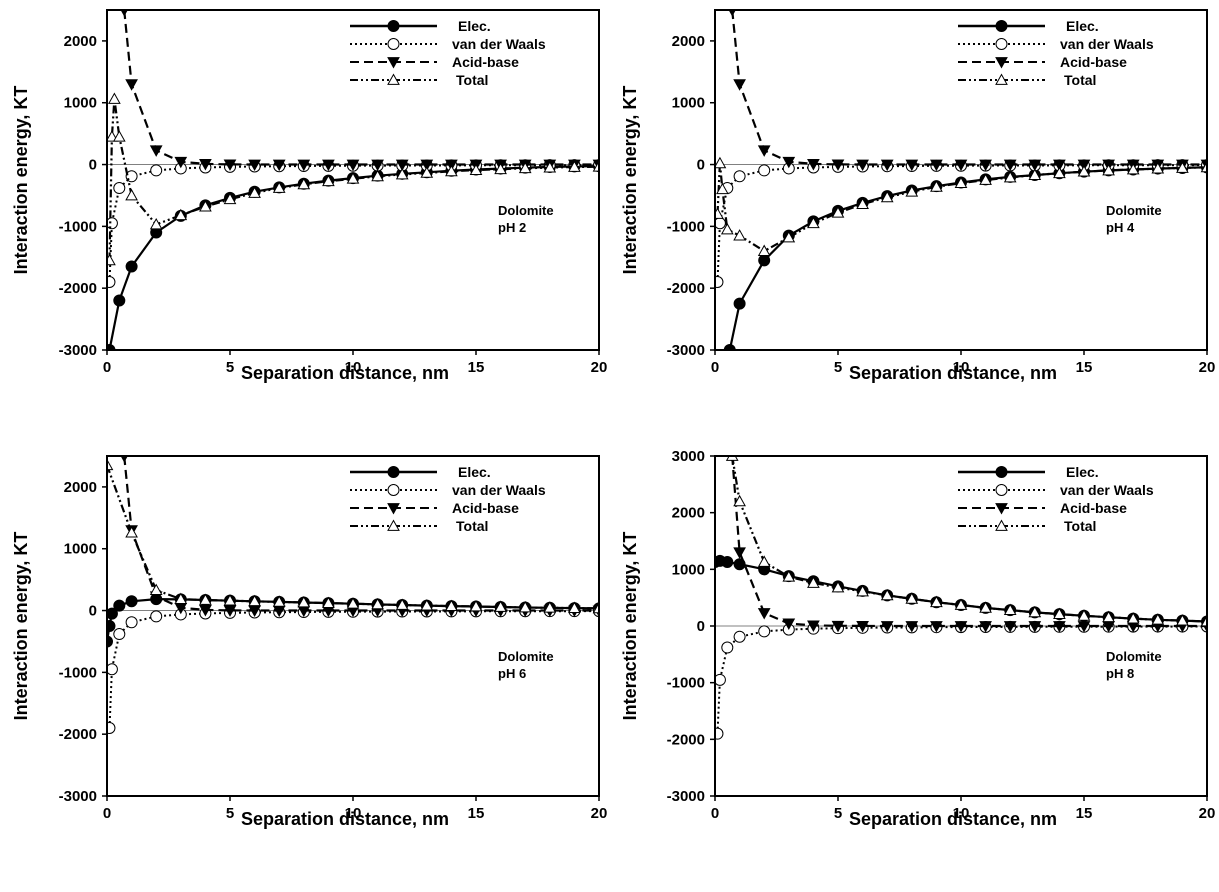 The width and height of the screenshot is (1219, 892). I want to click on annotation-text: pH 6, so click(512, 673).